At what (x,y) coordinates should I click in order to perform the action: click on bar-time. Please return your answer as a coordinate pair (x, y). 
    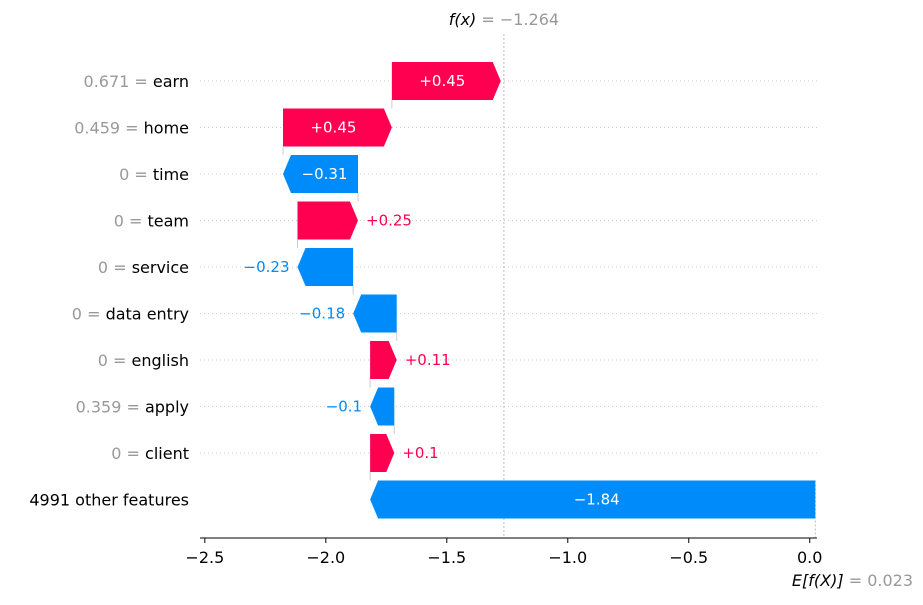
    Looking at the image, I should click on (320, 174).